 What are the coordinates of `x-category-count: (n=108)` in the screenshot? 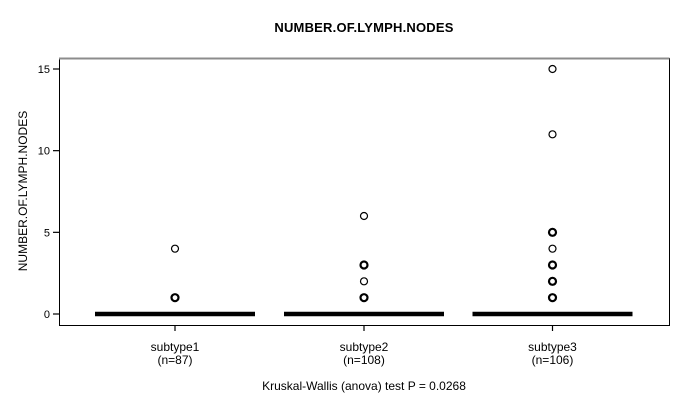 It's located at (364, 360).